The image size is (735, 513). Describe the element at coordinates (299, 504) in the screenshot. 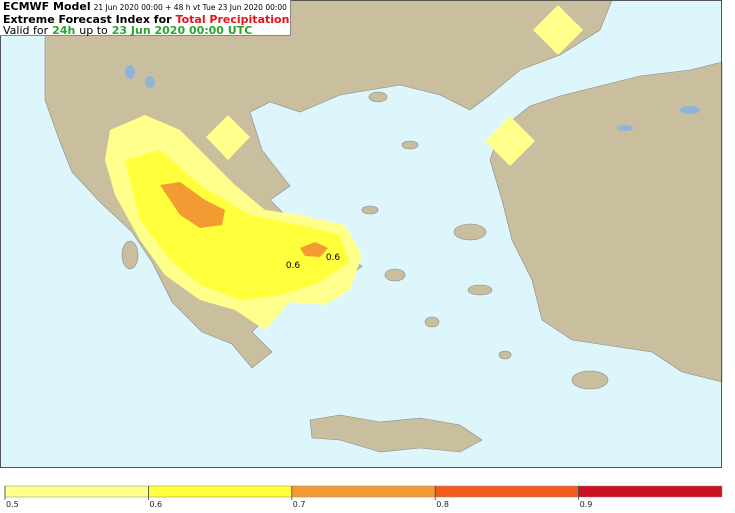

I see `colorbar-tick-label: 0.7` at that location.